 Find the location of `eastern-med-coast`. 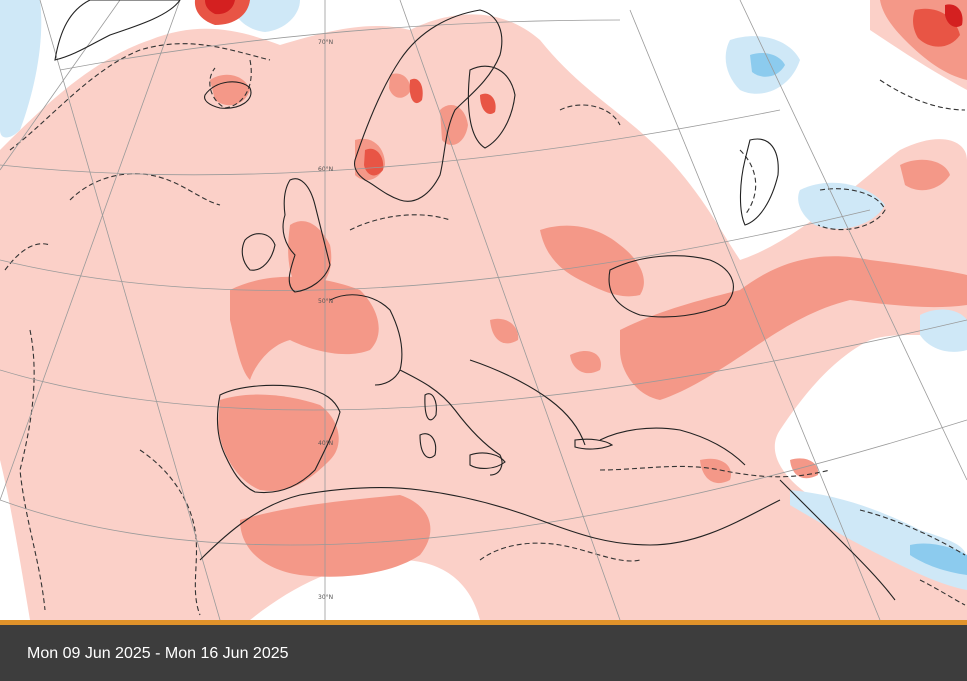

eastern-med-coast is located at coordinates (672, 446).